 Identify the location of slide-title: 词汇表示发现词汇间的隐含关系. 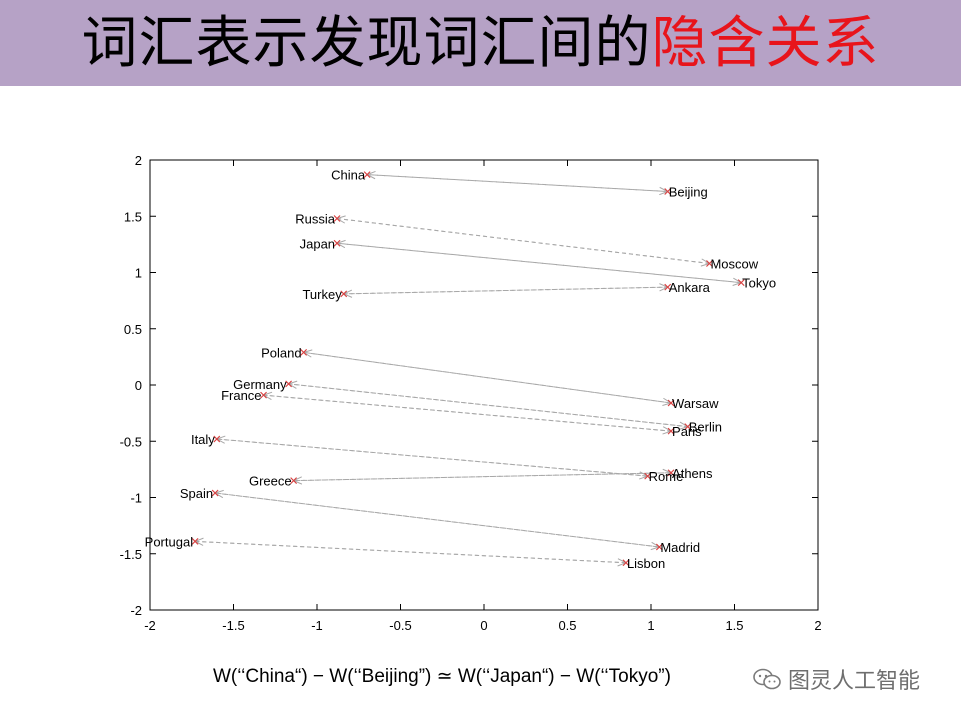
(480, 44).